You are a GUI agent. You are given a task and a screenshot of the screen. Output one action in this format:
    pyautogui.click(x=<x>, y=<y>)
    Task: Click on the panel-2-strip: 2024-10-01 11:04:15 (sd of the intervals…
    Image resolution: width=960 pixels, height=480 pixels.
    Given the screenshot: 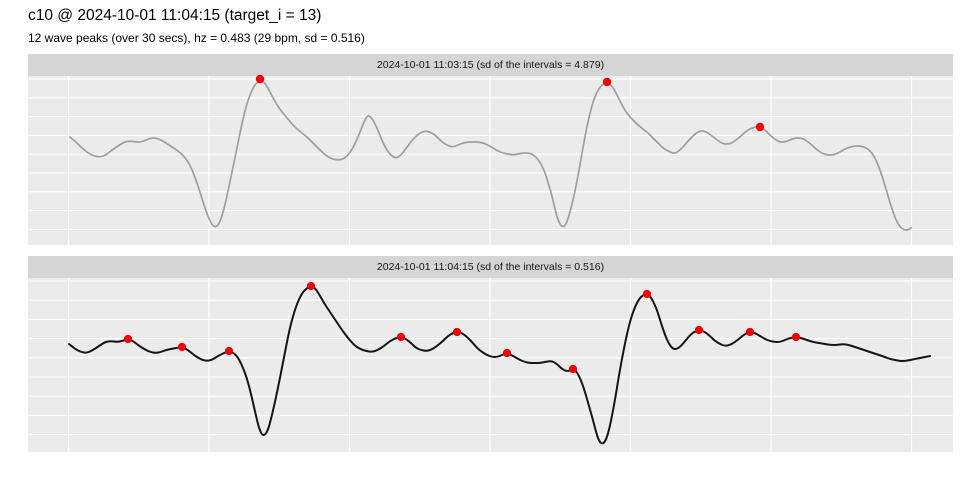 What is the action you would take?
    pyautogui.click(x=490, y=267)
    